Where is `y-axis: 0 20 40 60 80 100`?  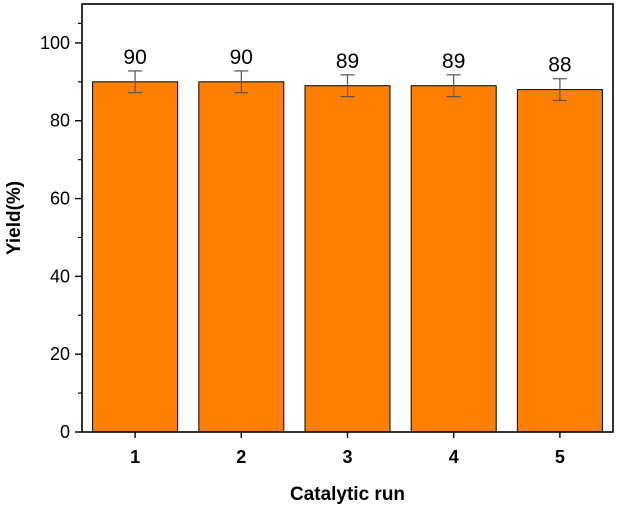 y-axis: 0 20 40 60 80 100 is located at coordinates (61, 232).